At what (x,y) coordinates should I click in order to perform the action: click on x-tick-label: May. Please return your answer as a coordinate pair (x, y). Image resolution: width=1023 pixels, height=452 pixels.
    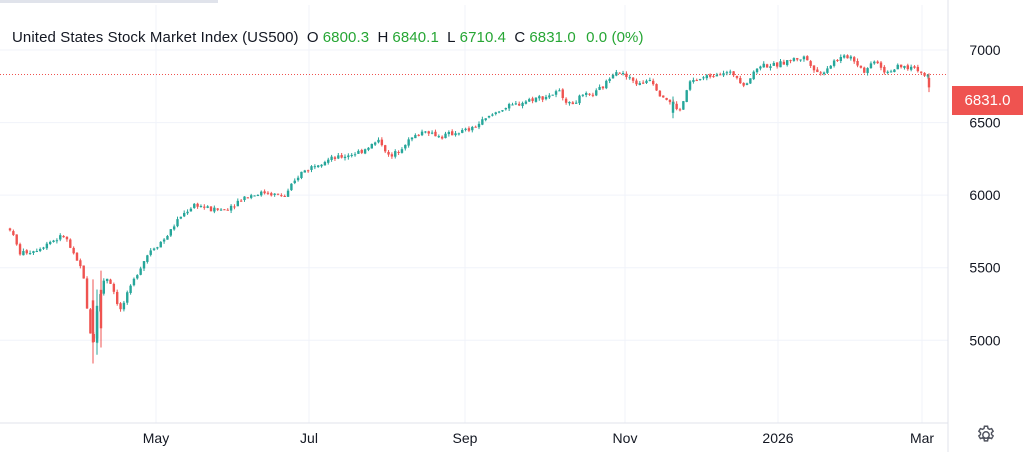
    Looking at the image, I should click on (156, 438).